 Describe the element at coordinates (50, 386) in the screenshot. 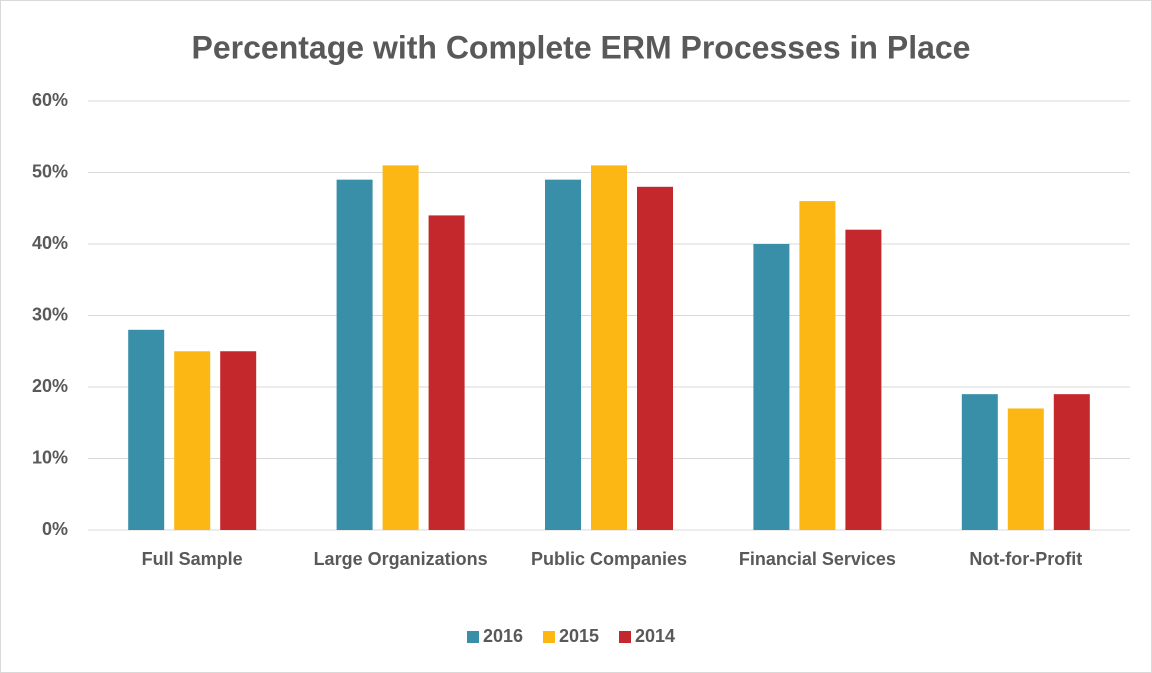

I see `y-tick-label: 20%` at that location.